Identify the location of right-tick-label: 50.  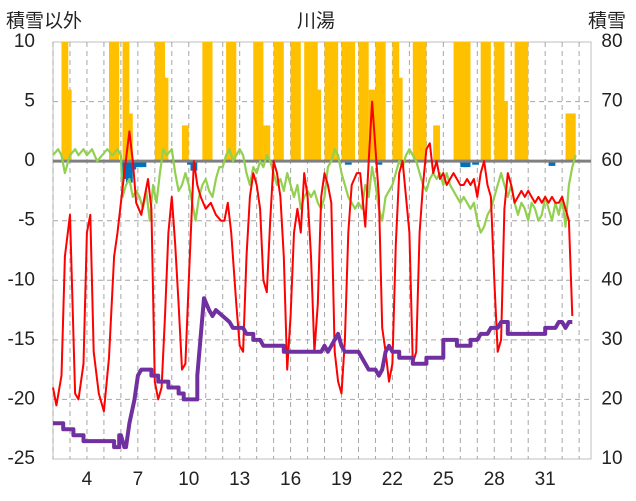
(611, 220).